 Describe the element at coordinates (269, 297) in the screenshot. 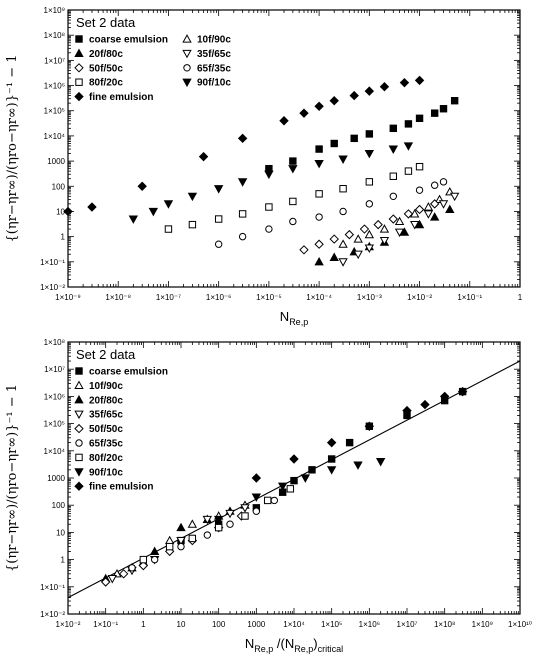

I see `x-tick-label: 1×10⁻⁵` at that location.